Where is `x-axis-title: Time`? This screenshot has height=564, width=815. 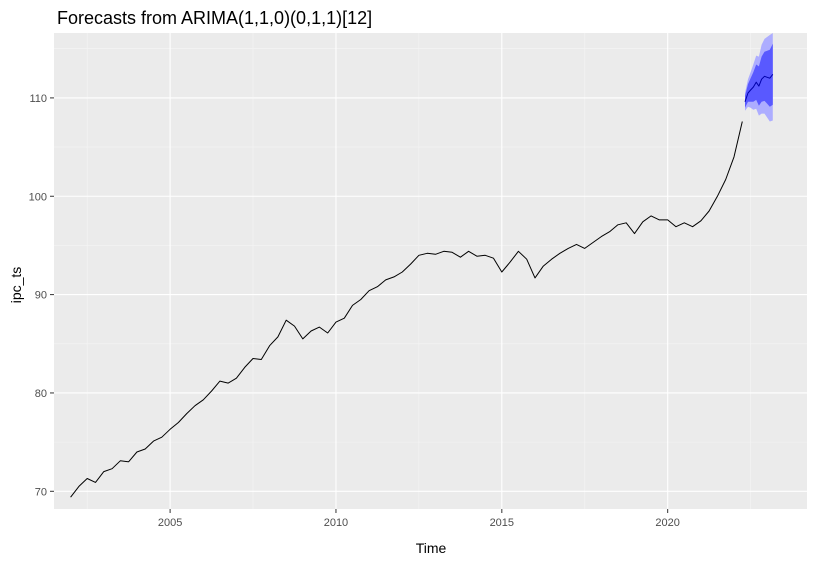
x-axis-title: Time is located at coordinates (431, 548).